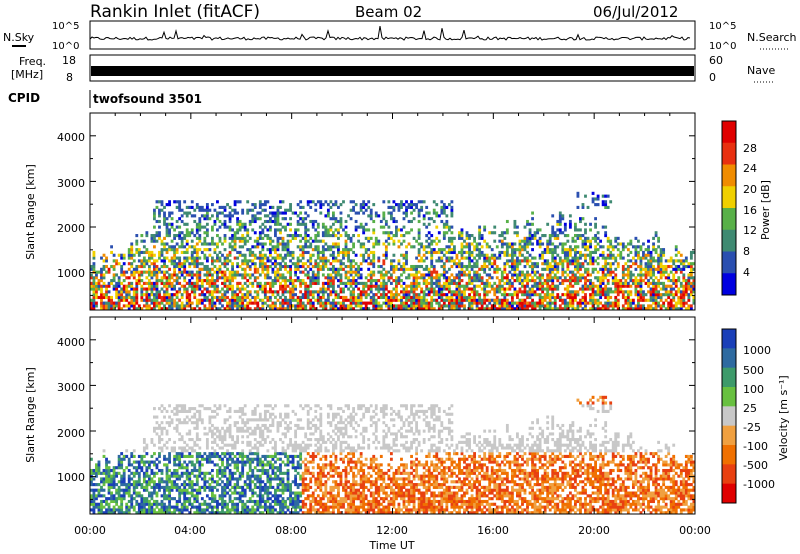 The image size is (800, 554). I want to click on freq-right-tick-top: 60, so click(716, 60).